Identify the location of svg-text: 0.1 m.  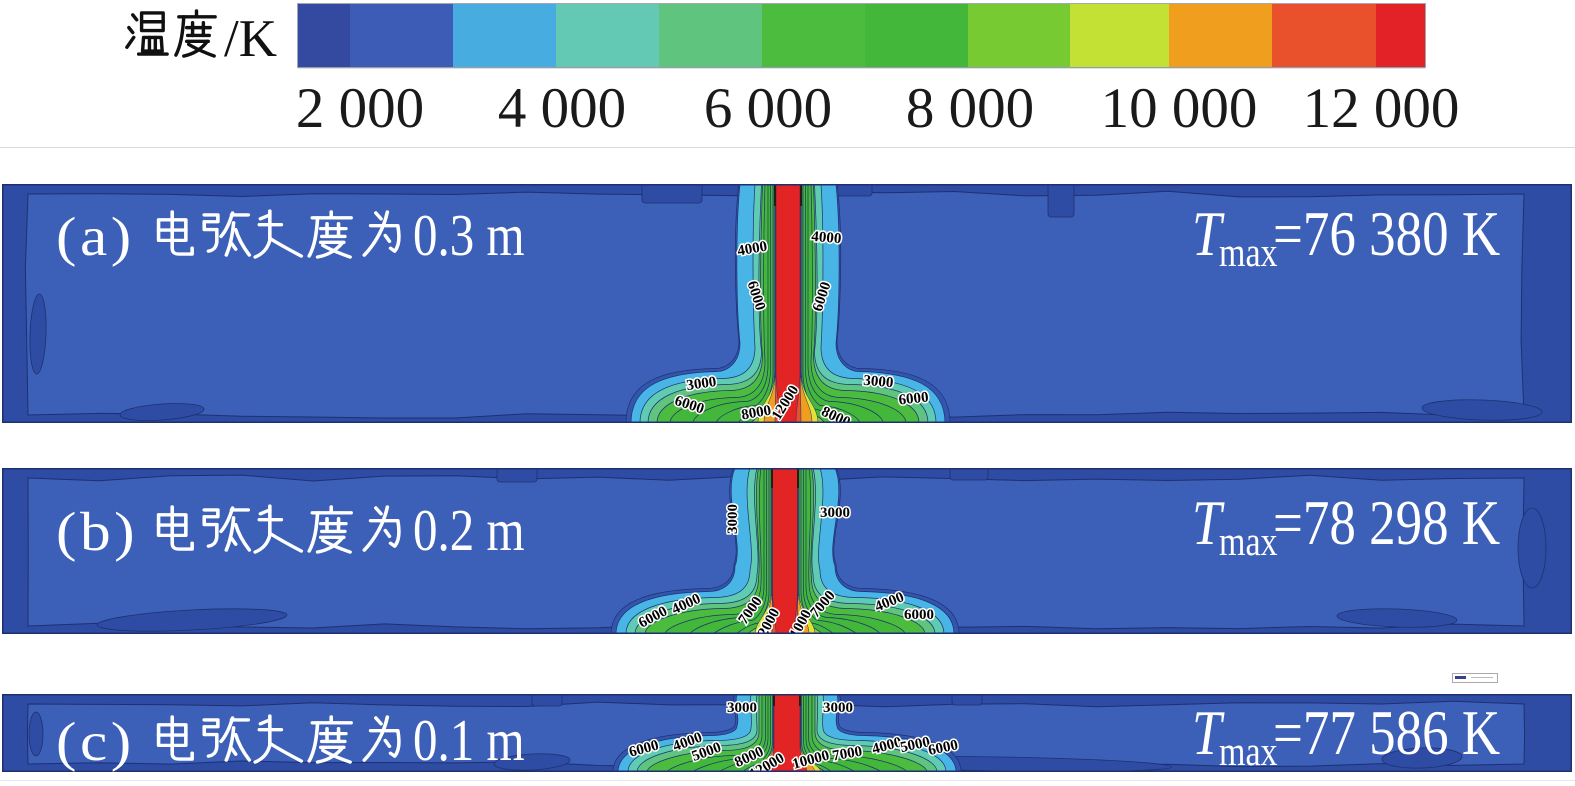
(469, 740).